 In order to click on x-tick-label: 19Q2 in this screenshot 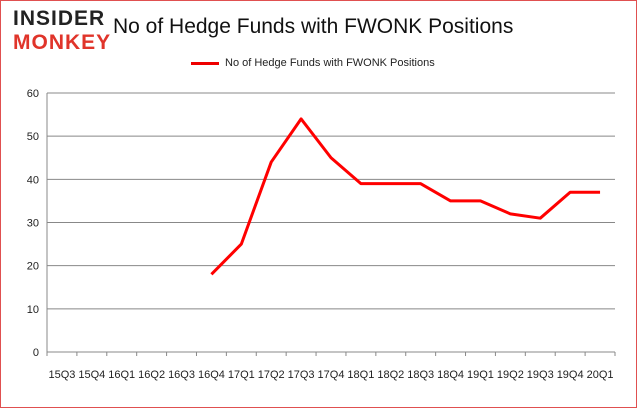, I will do `click(510, 375)`.